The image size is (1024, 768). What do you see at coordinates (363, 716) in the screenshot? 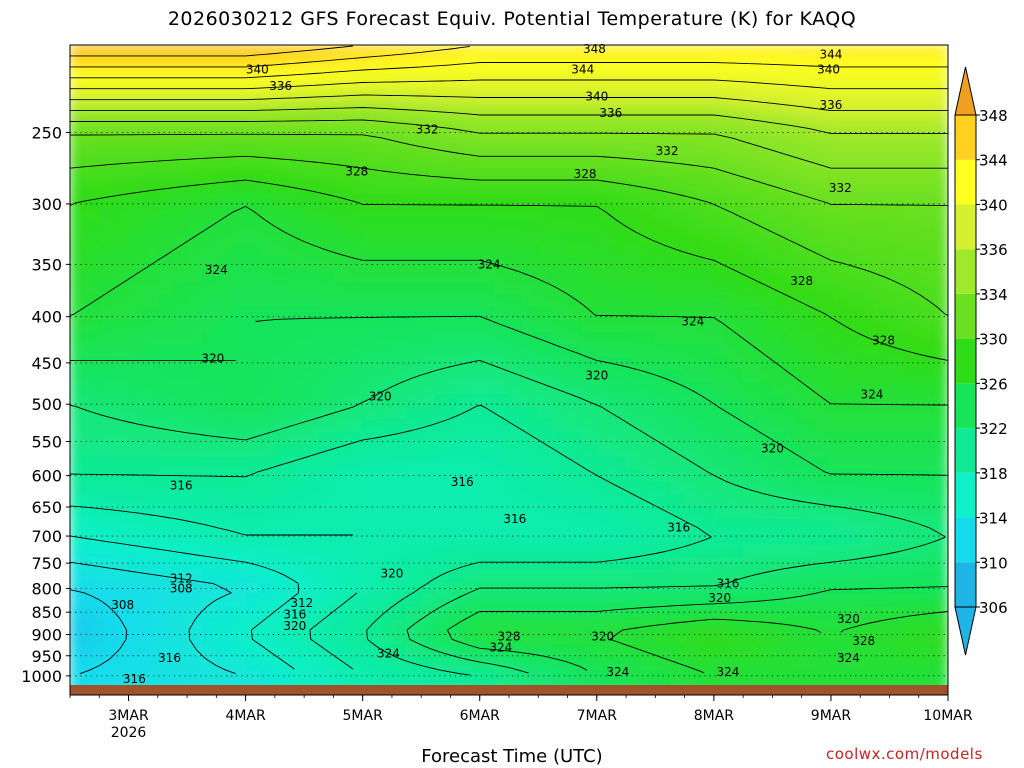
I see `x-tick-label: 5MAR` at bounding box center [363, 716].